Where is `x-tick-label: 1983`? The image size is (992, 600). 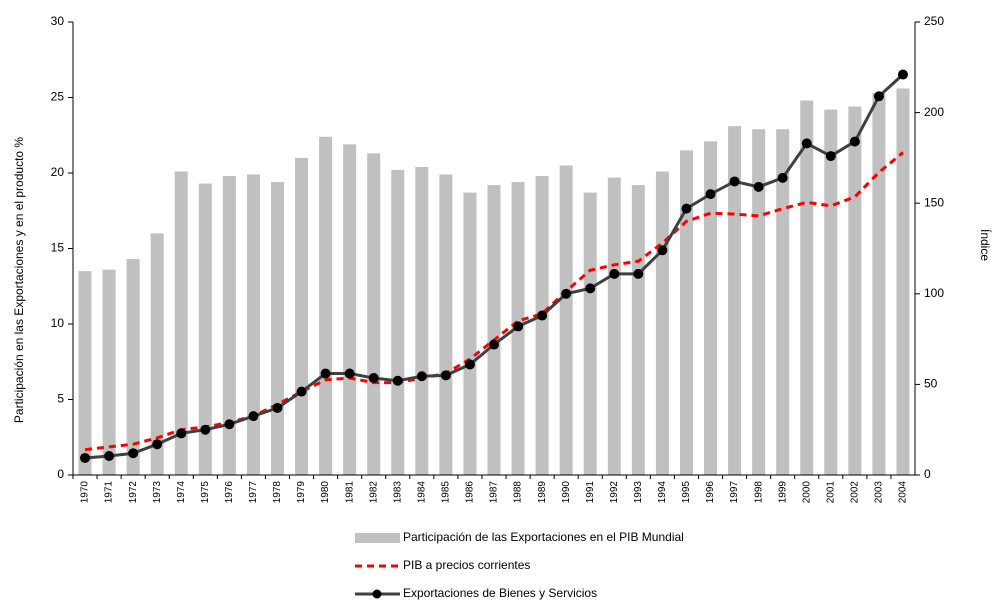
x-tick-label: 1983 is located at coordinates (397, 492).